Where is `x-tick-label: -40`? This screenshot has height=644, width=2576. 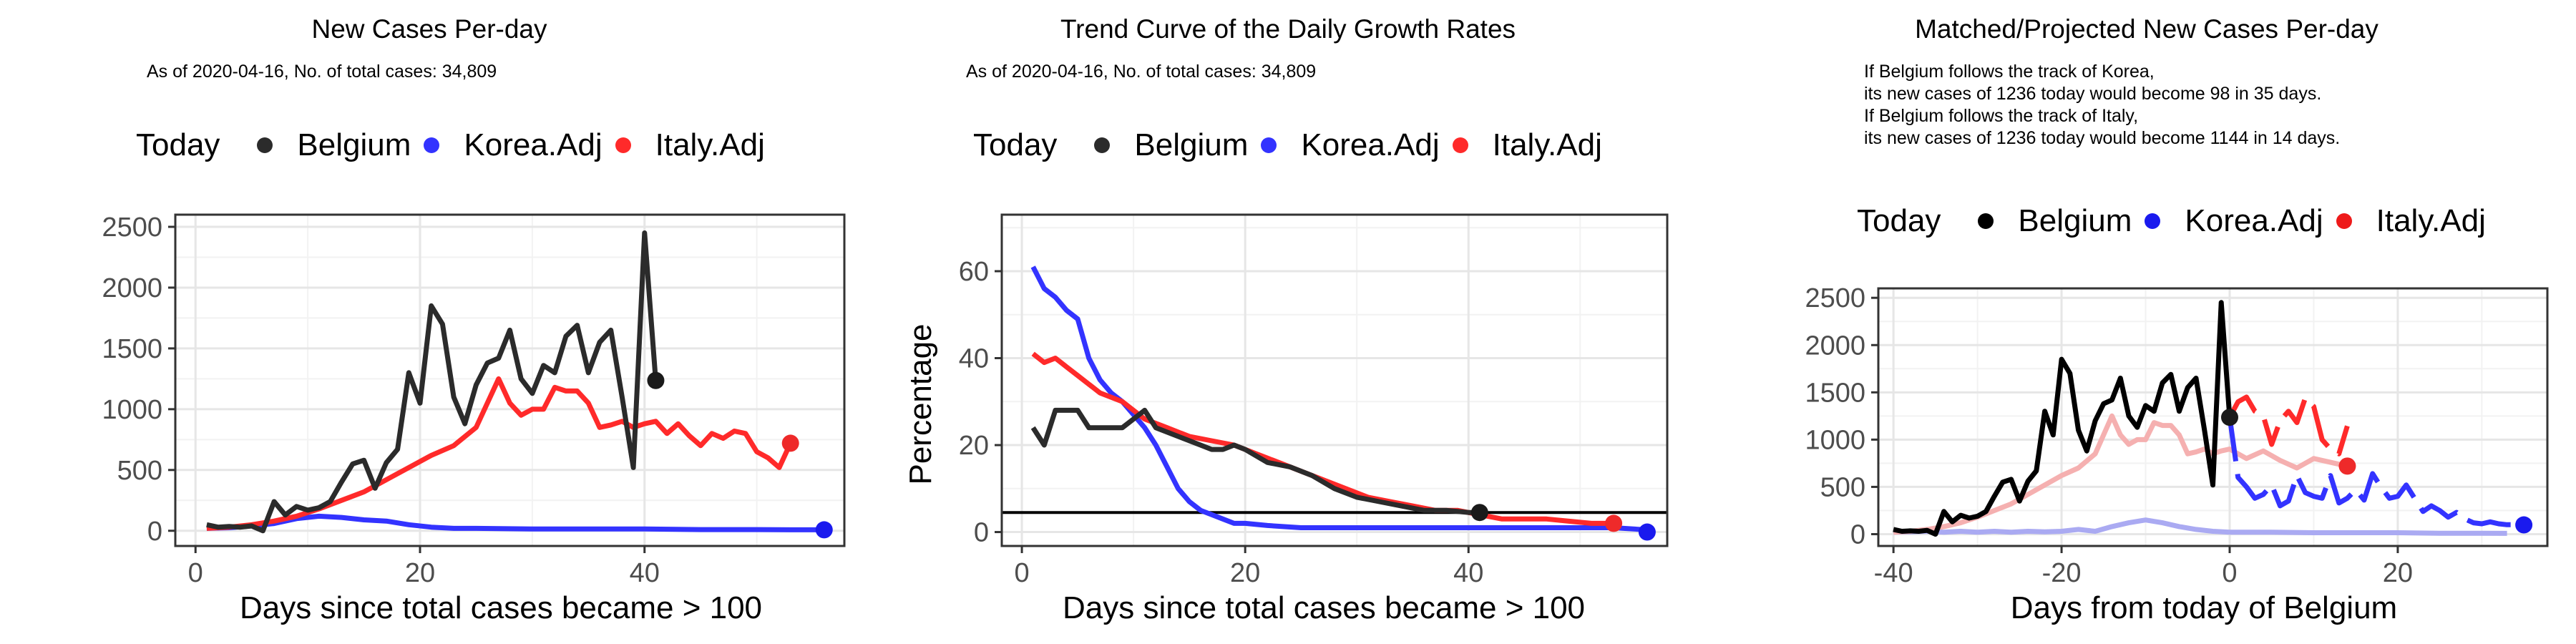 x-tick-label: -40 is located at coordinates (1893, 573).